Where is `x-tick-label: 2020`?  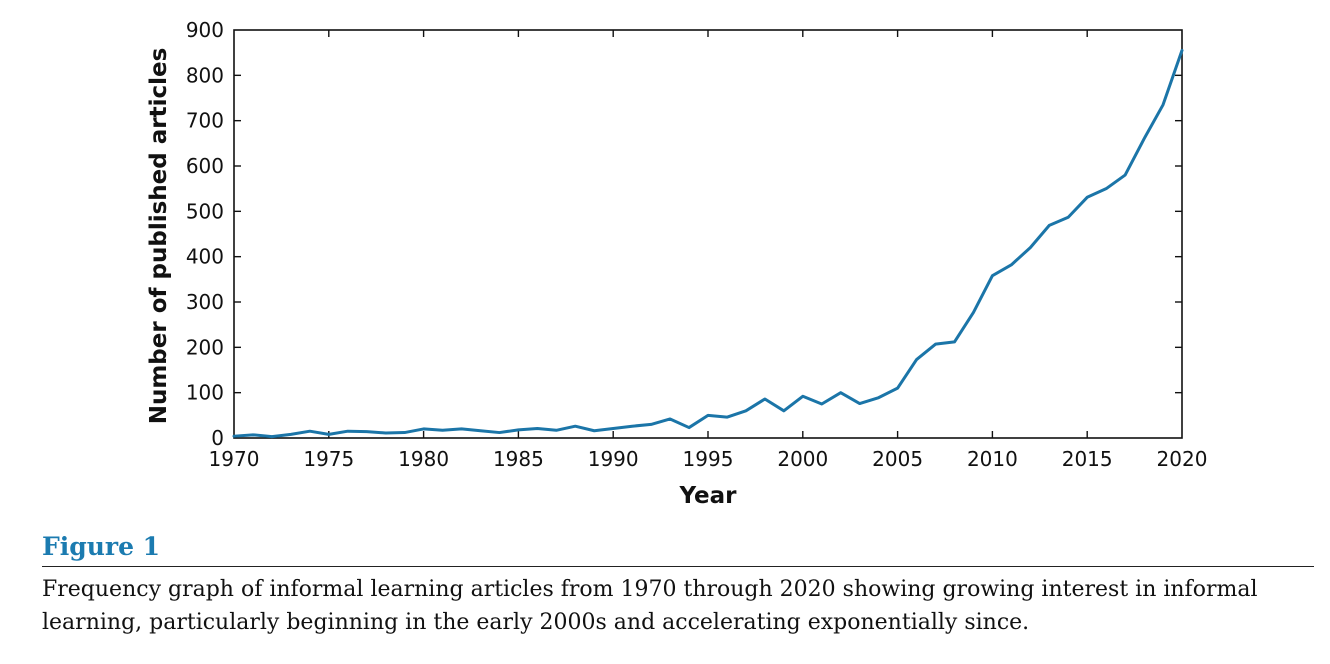
x-tick-label: 2020 is located at coordinates (1182, 459).